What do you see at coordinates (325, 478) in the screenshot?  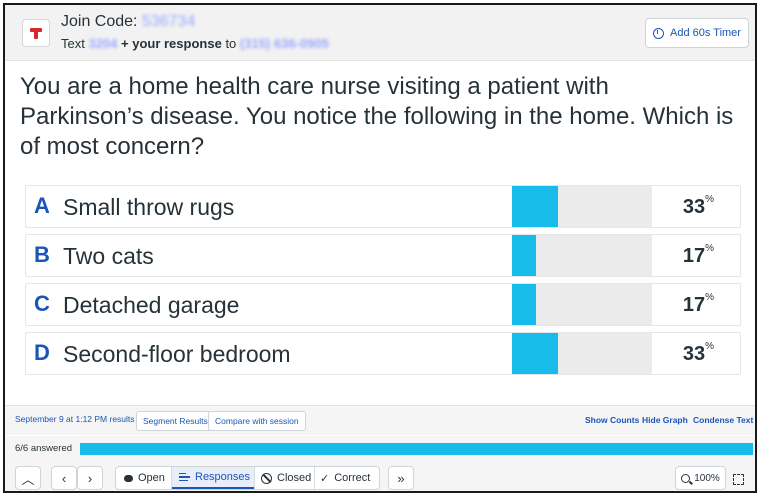 I see `checkmark-icon: ✓` at bounding box center [325, 478].